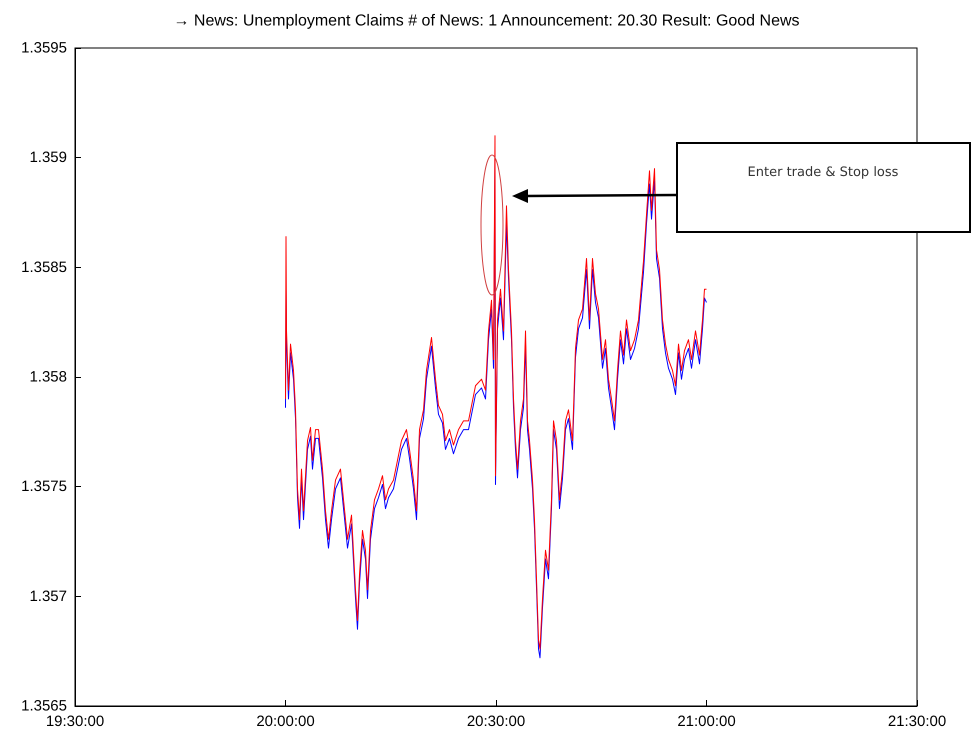  Describe the element at coordinates (486, 21) in the screenshot. I see `chart-title: → News: Unemployment Claims # of News: 1 Announcement: 20.30 Result: Good News` at that location.